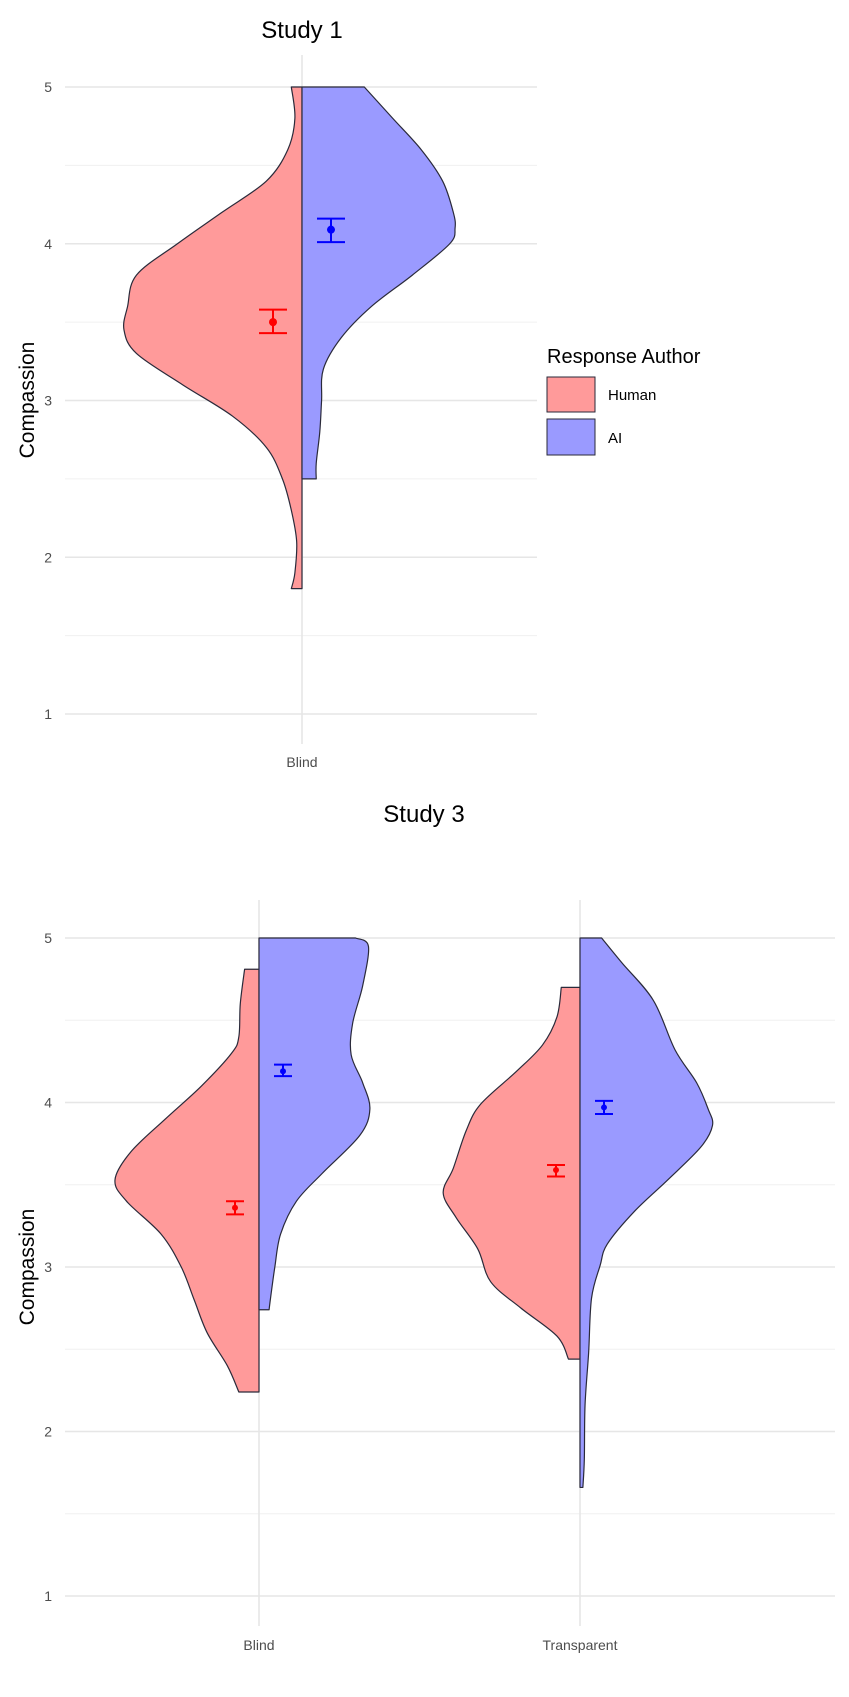  I want to click on legend-swatch-human, so click(571, 394).